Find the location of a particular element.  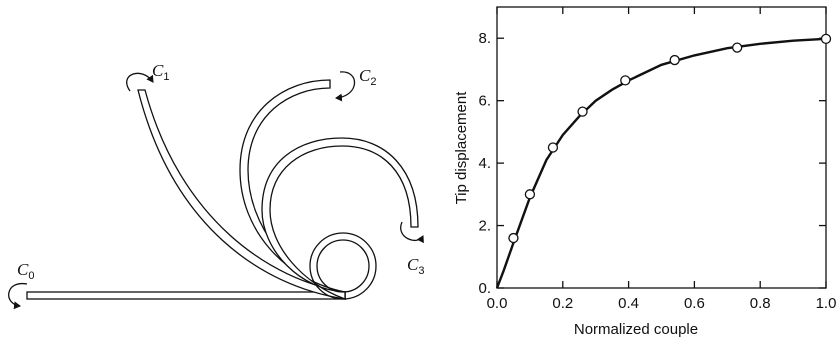

x-tick-label: 0.0 is located at coordinates (497, 303).